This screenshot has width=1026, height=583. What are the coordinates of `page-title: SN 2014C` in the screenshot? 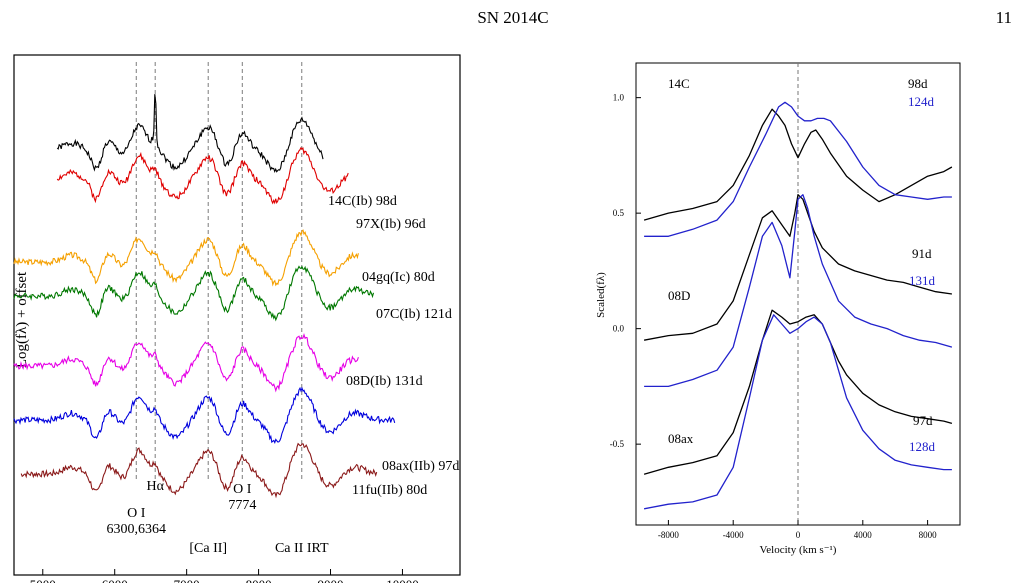 It's located at (513, 17).